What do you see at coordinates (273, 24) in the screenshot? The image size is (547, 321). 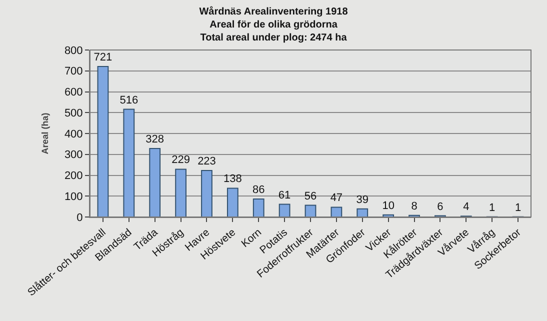 I see `chart-title: Wårdnäs Arealinventering 1918 Areal för de olika grödorna Total areal under plog: 2474 ha` at bounding box center [273, 24].